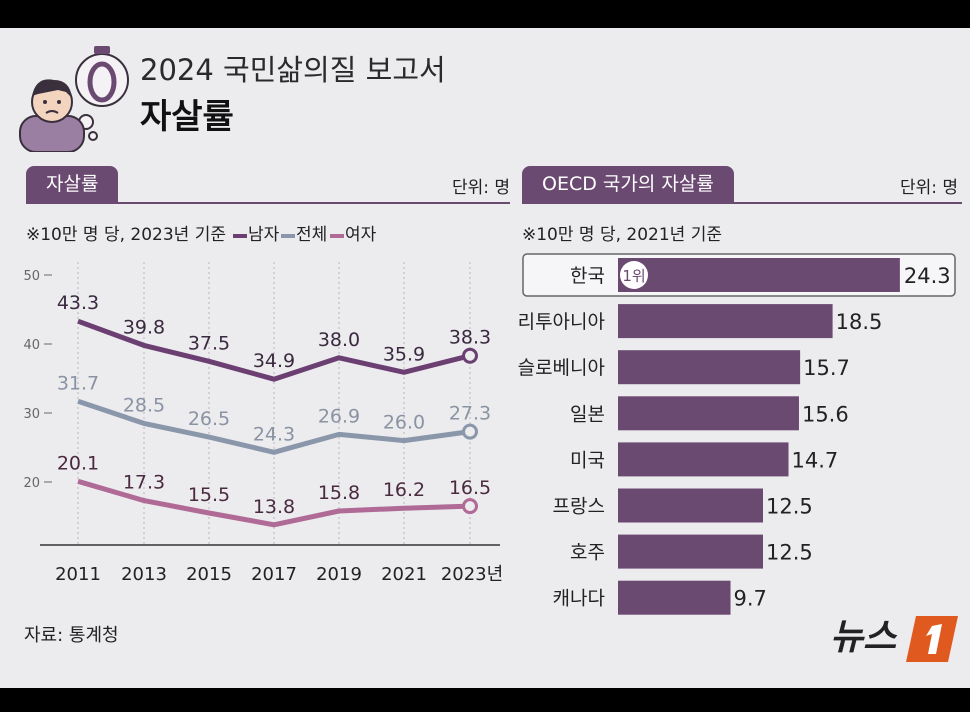 Image resolution: width=970 pixels, height=712 pixels. I want to click on legend-swatch-total, so click(288, 236).